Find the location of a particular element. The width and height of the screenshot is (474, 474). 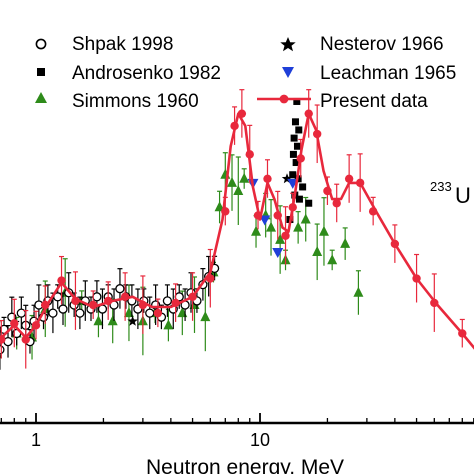

legend-entry-nesterov: Nesterov 1966 is located at coordinates (362, 44).